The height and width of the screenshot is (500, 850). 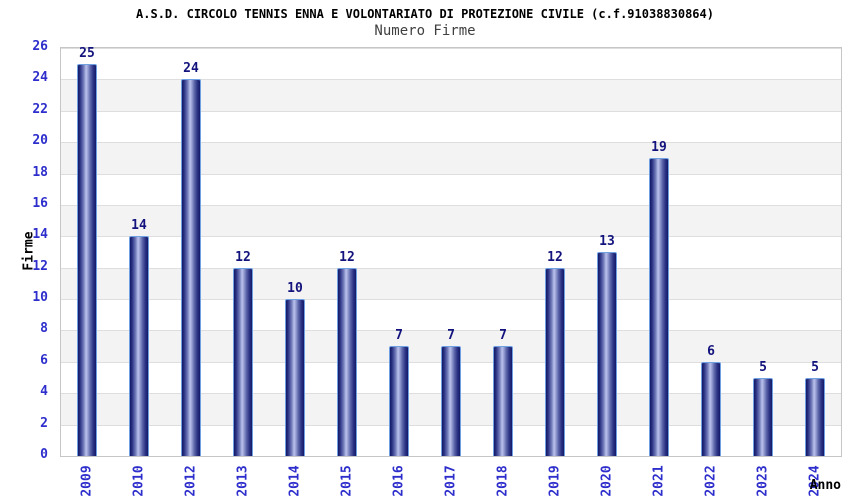 What do you see at coordinates (711, 408) in the screenshot?
I see `bar-2022` at bounding box center [711, 408].